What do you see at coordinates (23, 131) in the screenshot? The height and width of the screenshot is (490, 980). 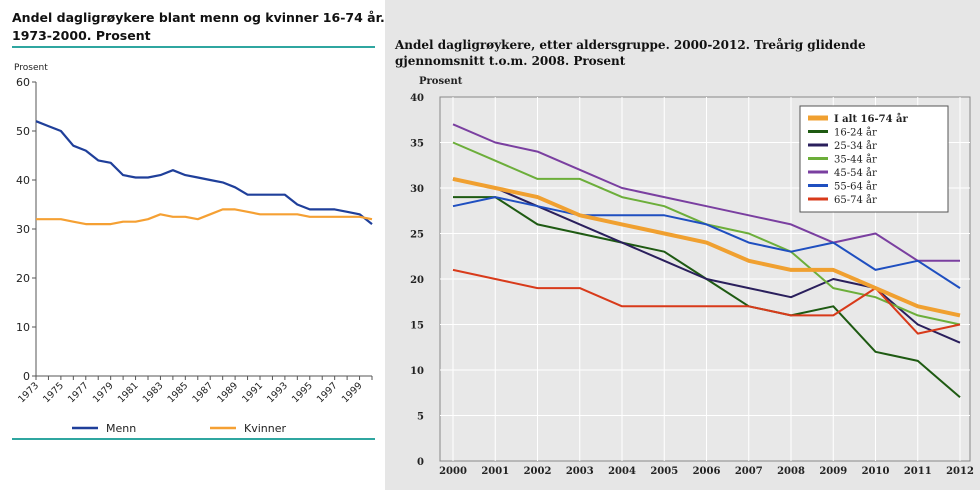 I see `y-tick-label: 50` at bounding box center [23, 131].